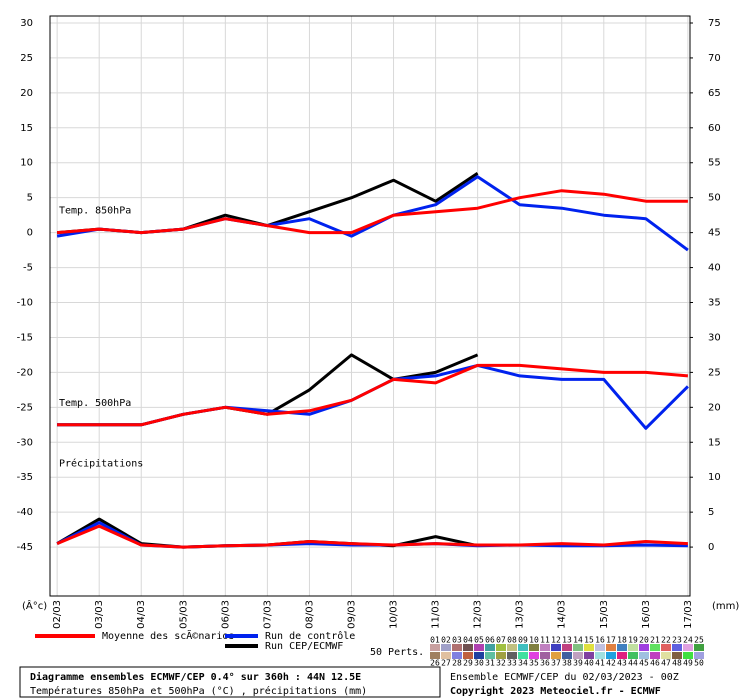  Describe the element at coordinates (435, 663) in the screenshot. I see `perturbation-label: 26` at that location.